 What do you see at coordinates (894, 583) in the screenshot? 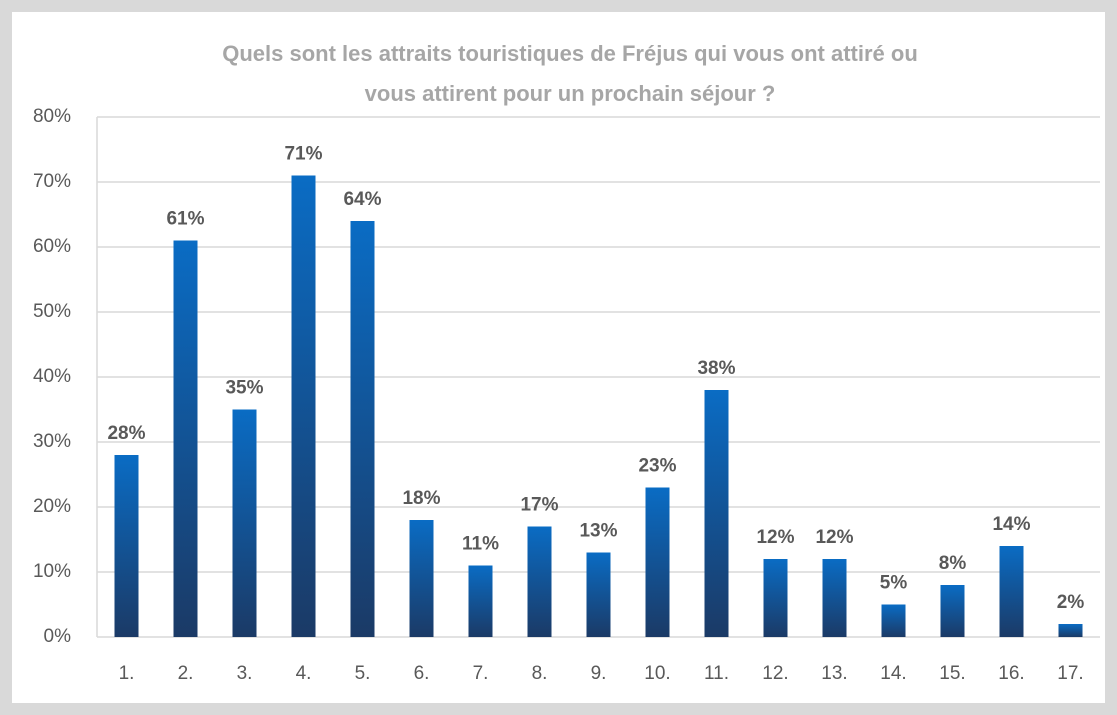
I see `data-label: 5%` at bounding box center [894, 583].